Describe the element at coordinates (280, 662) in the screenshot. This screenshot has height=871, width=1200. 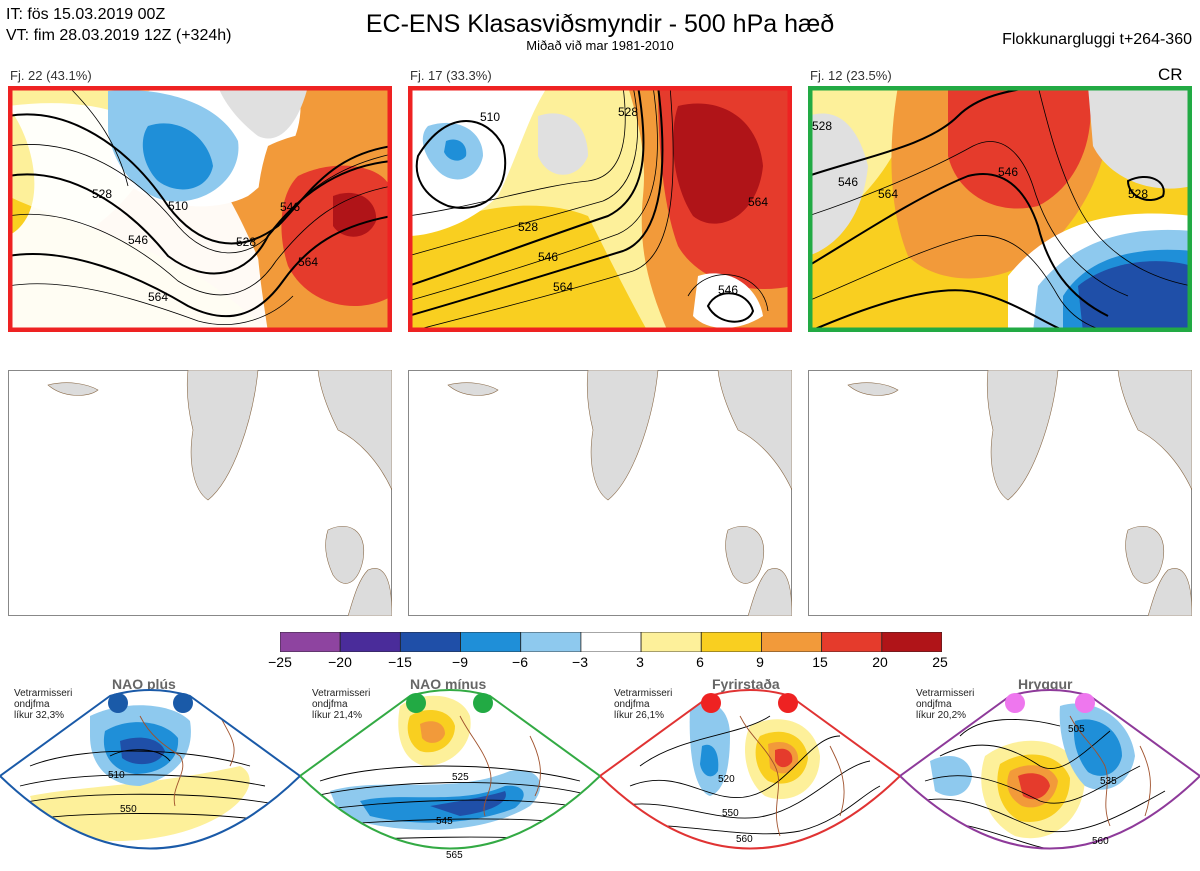
I see `colorbar-tick: −25` at that location.